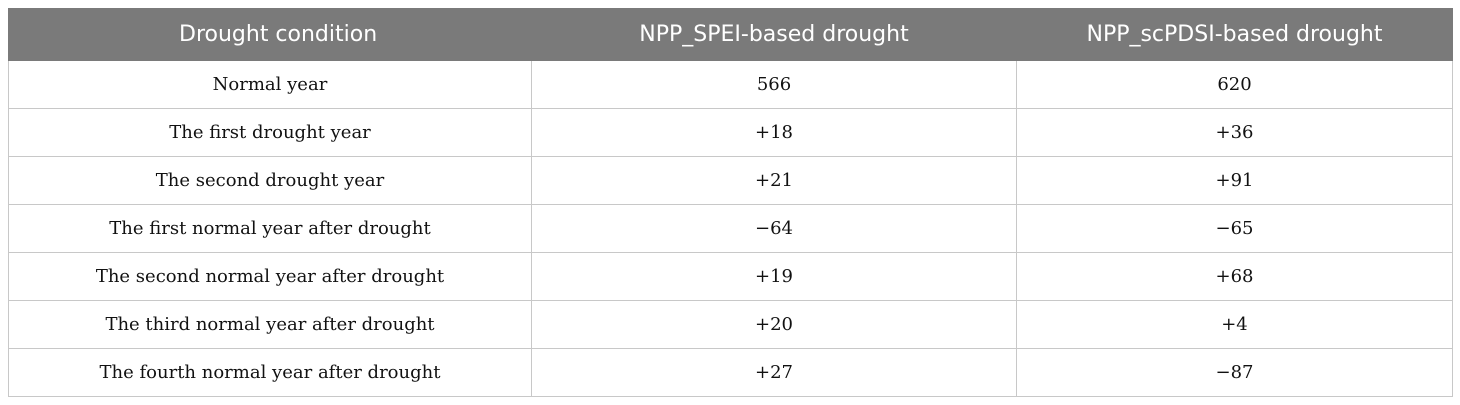  I want to click on table-row: Normal year 566 620, so click(730, 84).